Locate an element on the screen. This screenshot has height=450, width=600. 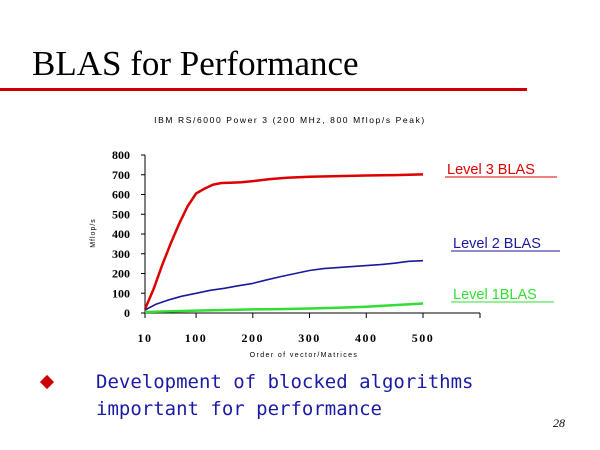
slide-title: BLAS for Performance is located at coordinates (195, 63).